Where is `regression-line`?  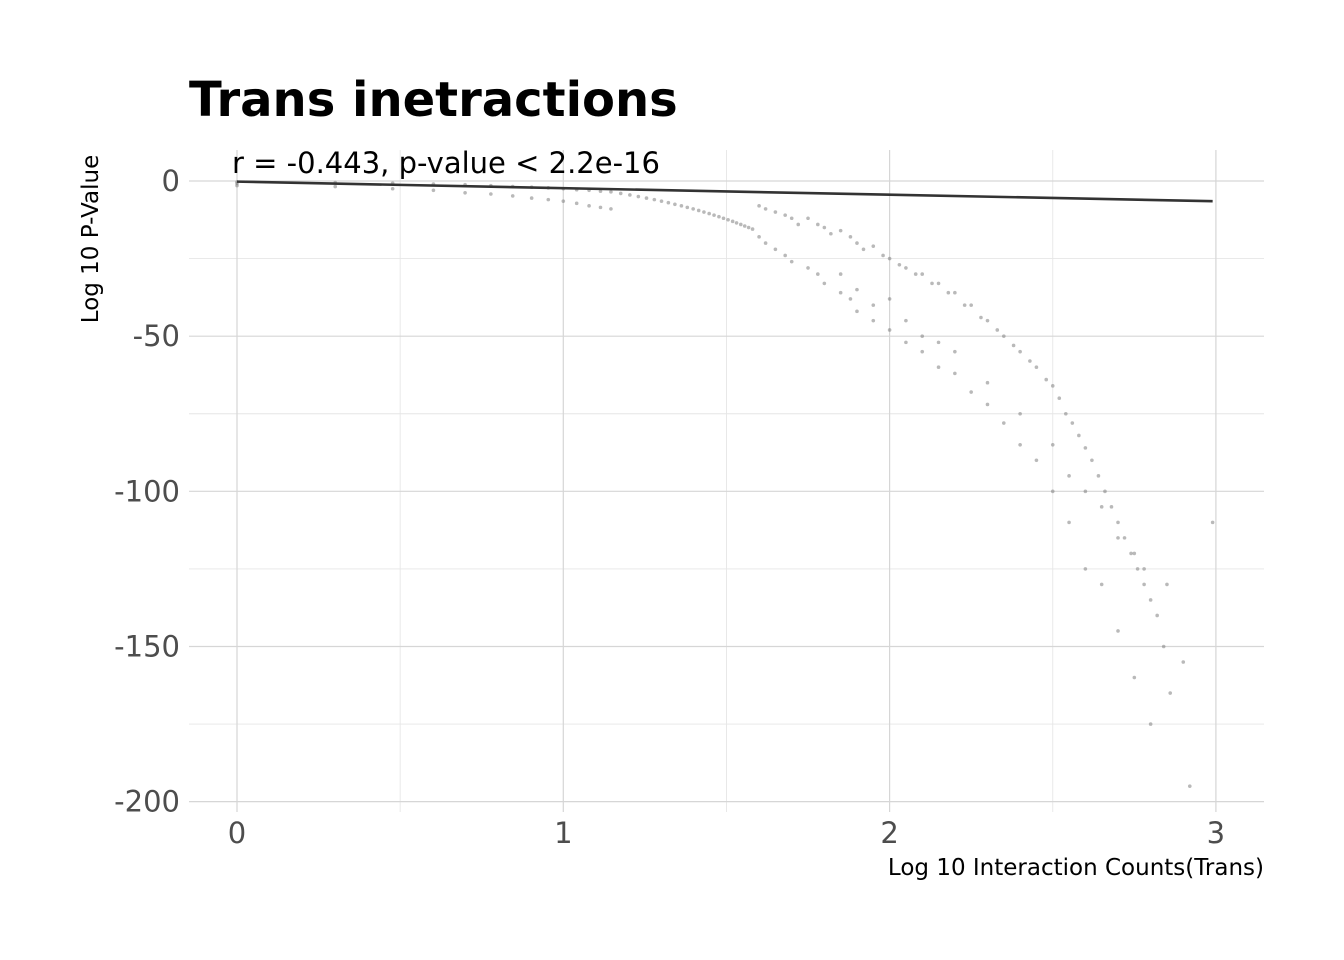
regression-line is located at coordinates (724, 191).